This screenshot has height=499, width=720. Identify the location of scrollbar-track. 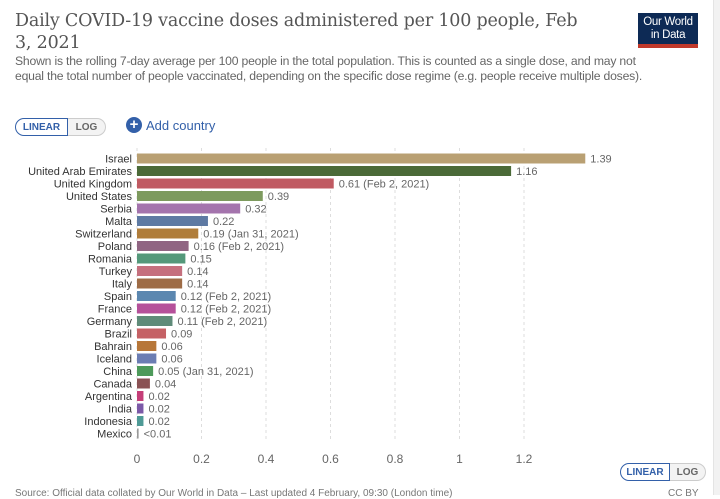
(716, 247).